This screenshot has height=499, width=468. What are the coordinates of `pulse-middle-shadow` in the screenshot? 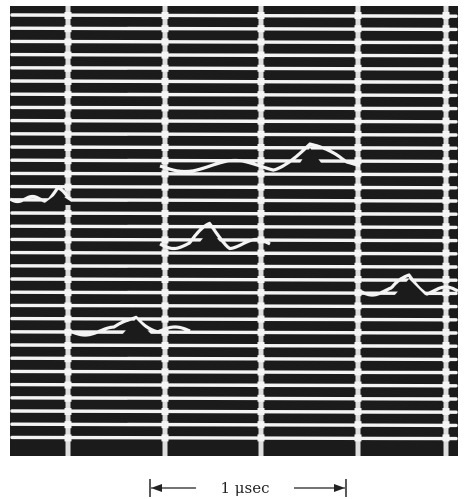 It's located at (210, 240).